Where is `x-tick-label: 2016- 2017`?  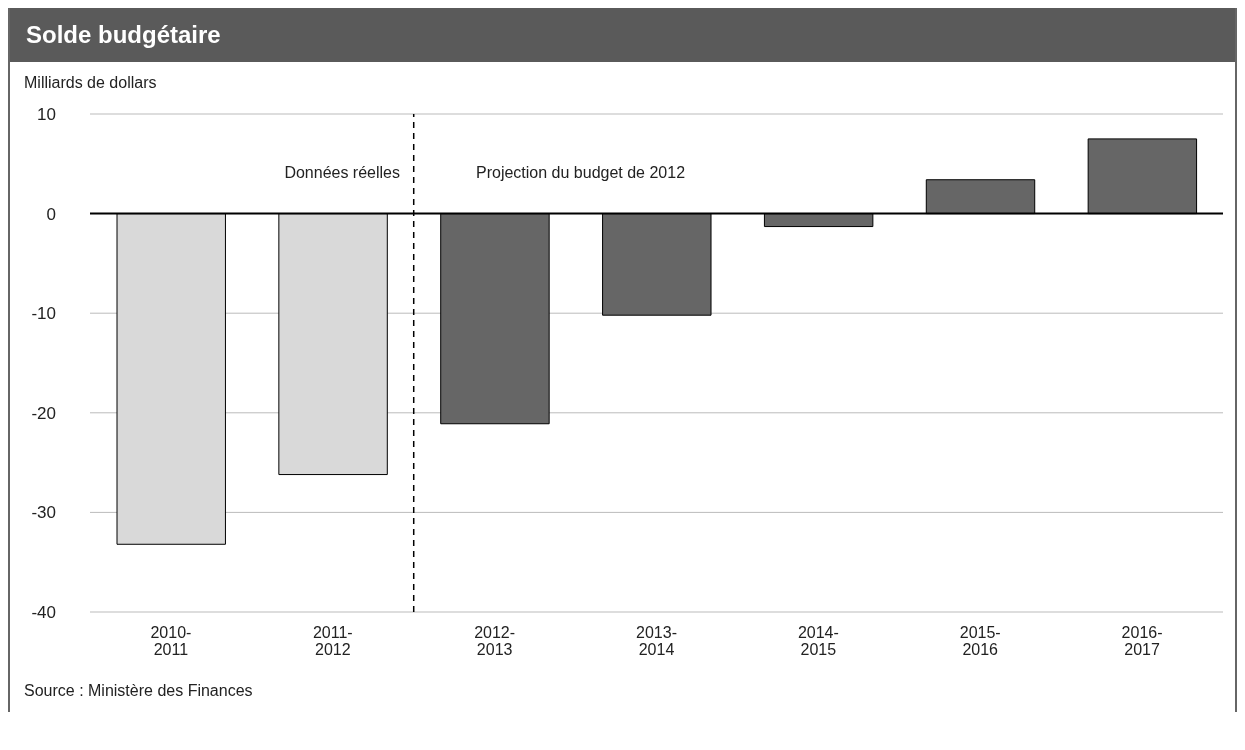
x-tick-label: 2016- 2017 is located at coordinates (1142, 641).